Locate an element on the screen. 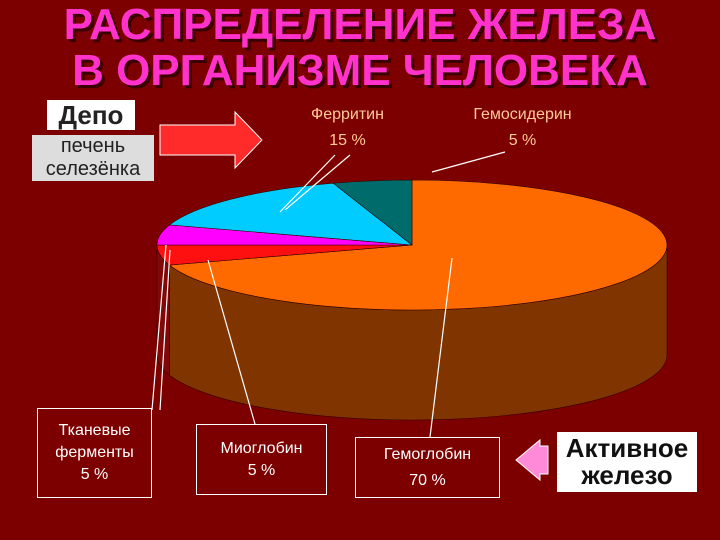 The width and height of the screenshot is (720, 540). category-label: Гемосидерин is located at coordinates (522, 114).